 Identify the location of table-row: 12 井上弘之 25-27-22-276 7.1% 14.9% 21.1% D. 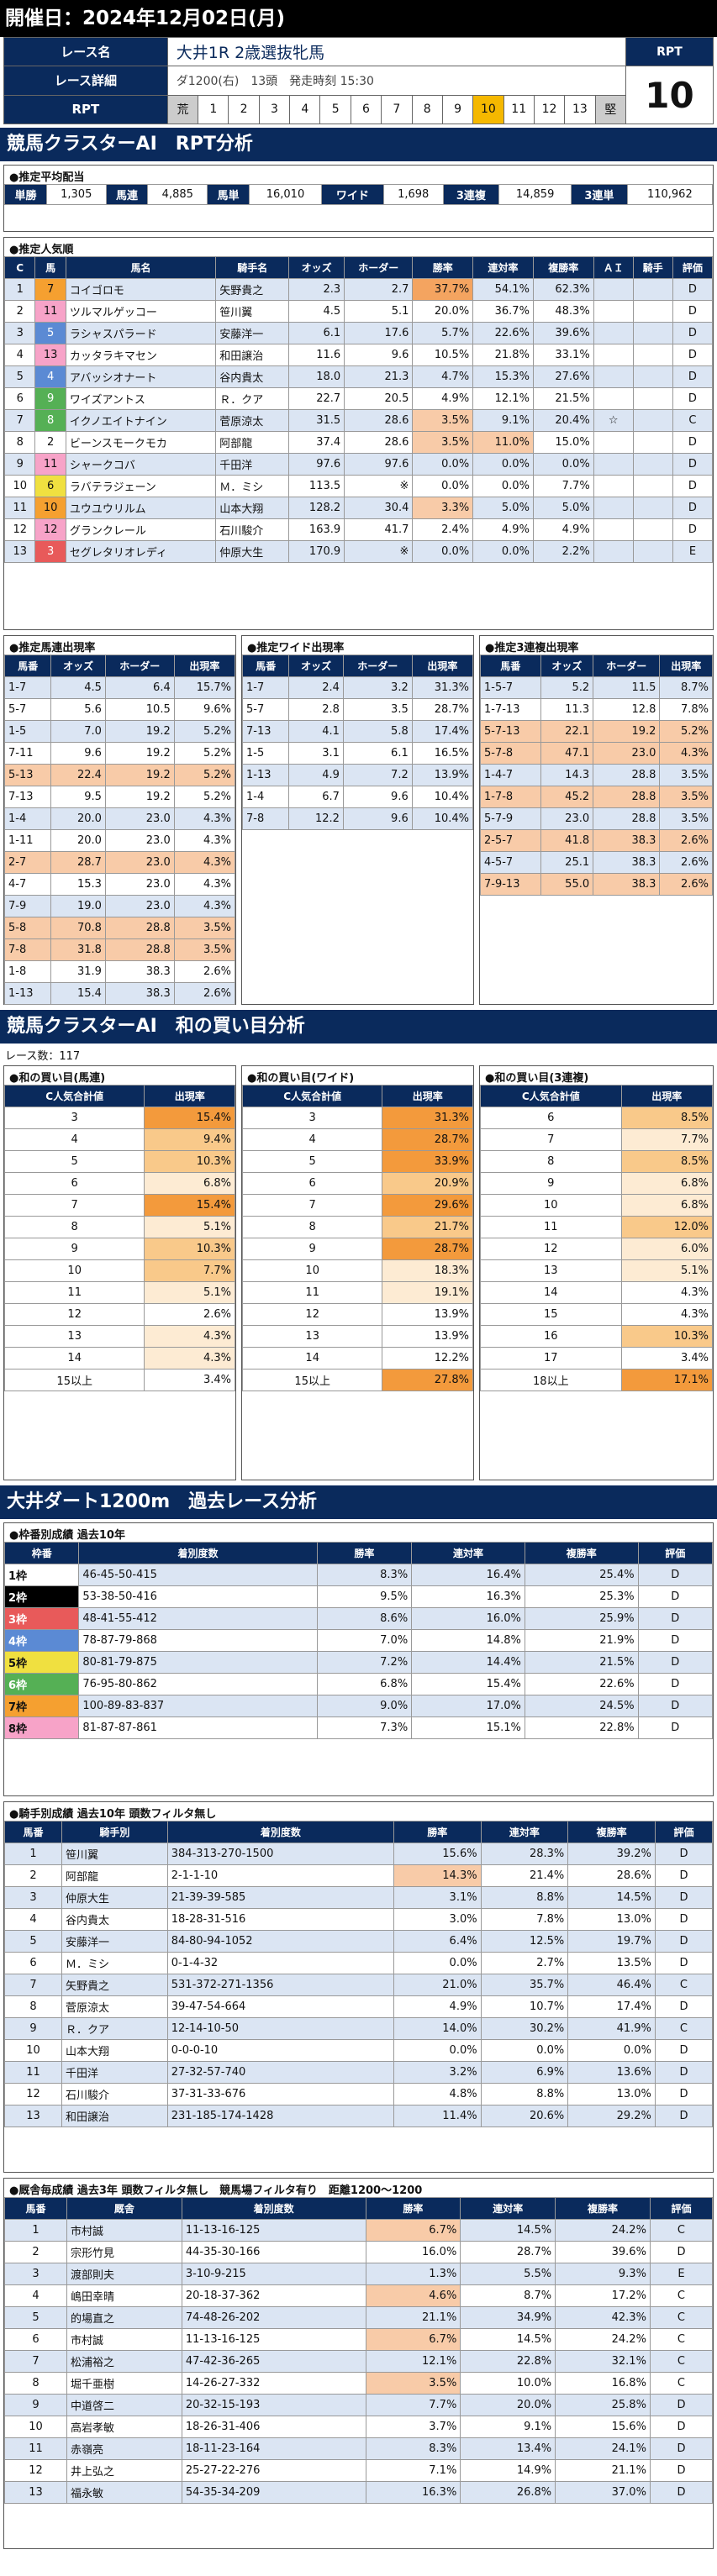
(358, 2470).